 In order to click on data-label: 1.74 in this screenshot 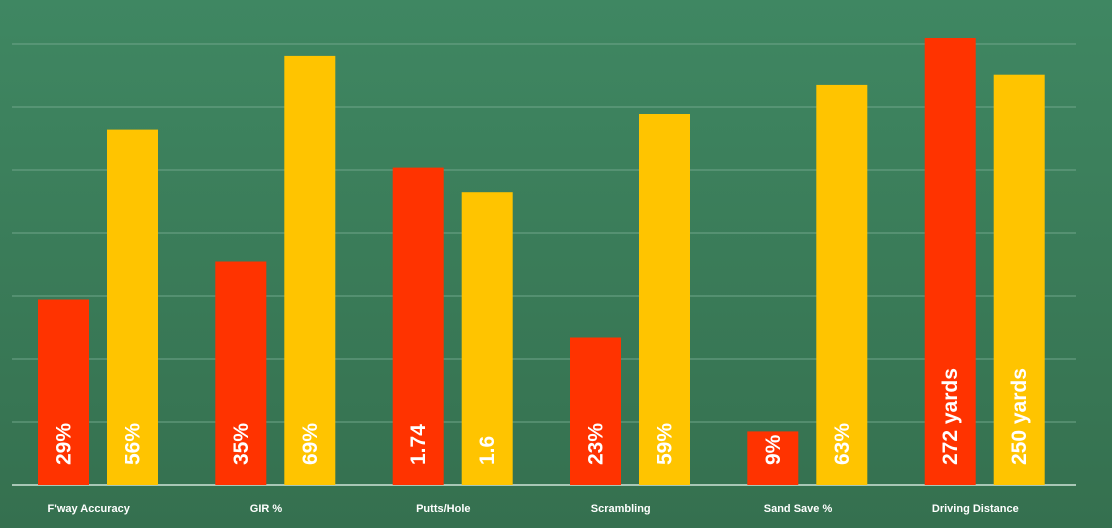, I will do `click(418, 444)`.